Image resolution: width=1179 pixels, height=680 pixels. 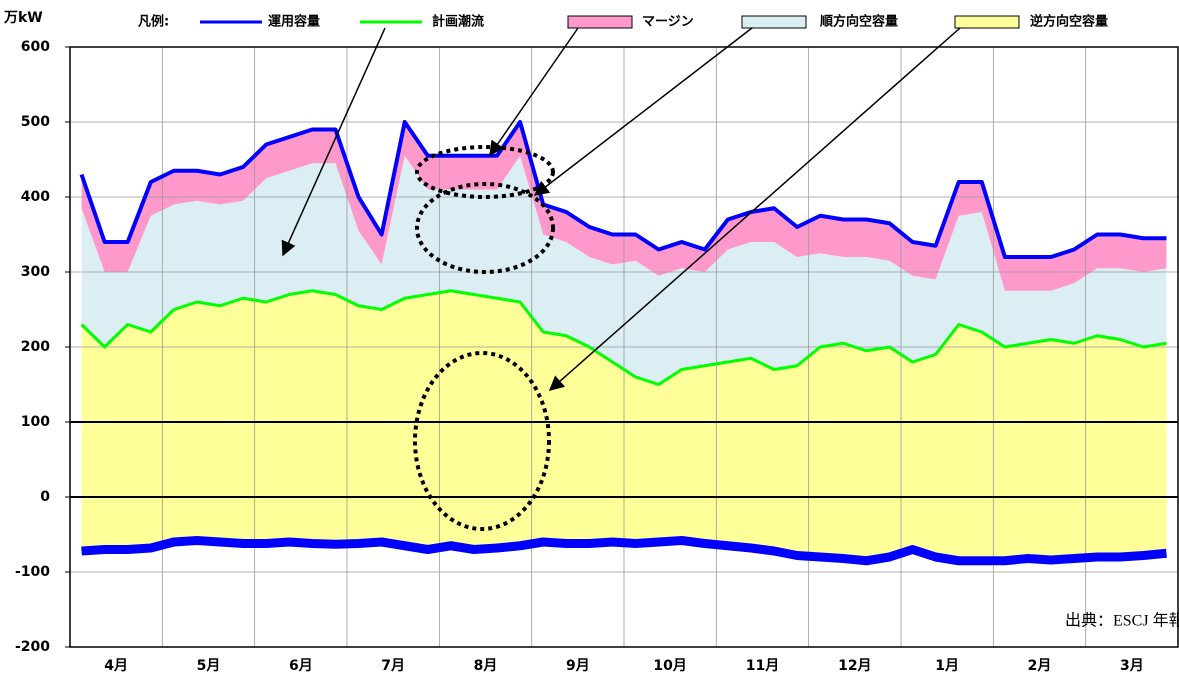 I want to click on x-tick-label: 8月, so click(x=486, y=666).